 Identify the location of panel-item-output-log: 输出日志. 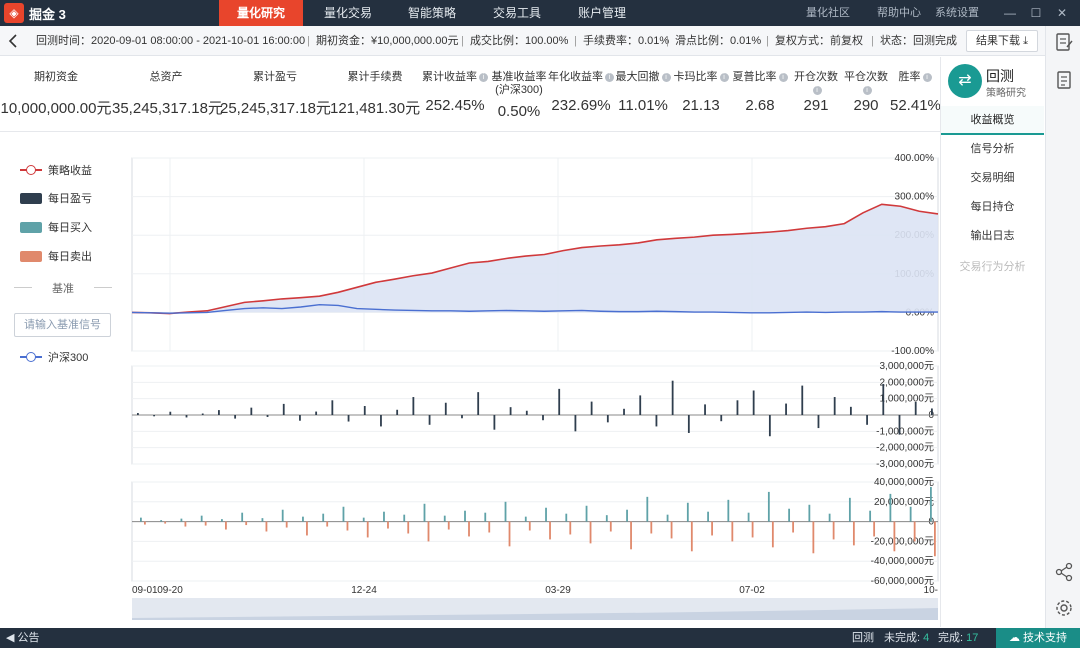
(992, 236).